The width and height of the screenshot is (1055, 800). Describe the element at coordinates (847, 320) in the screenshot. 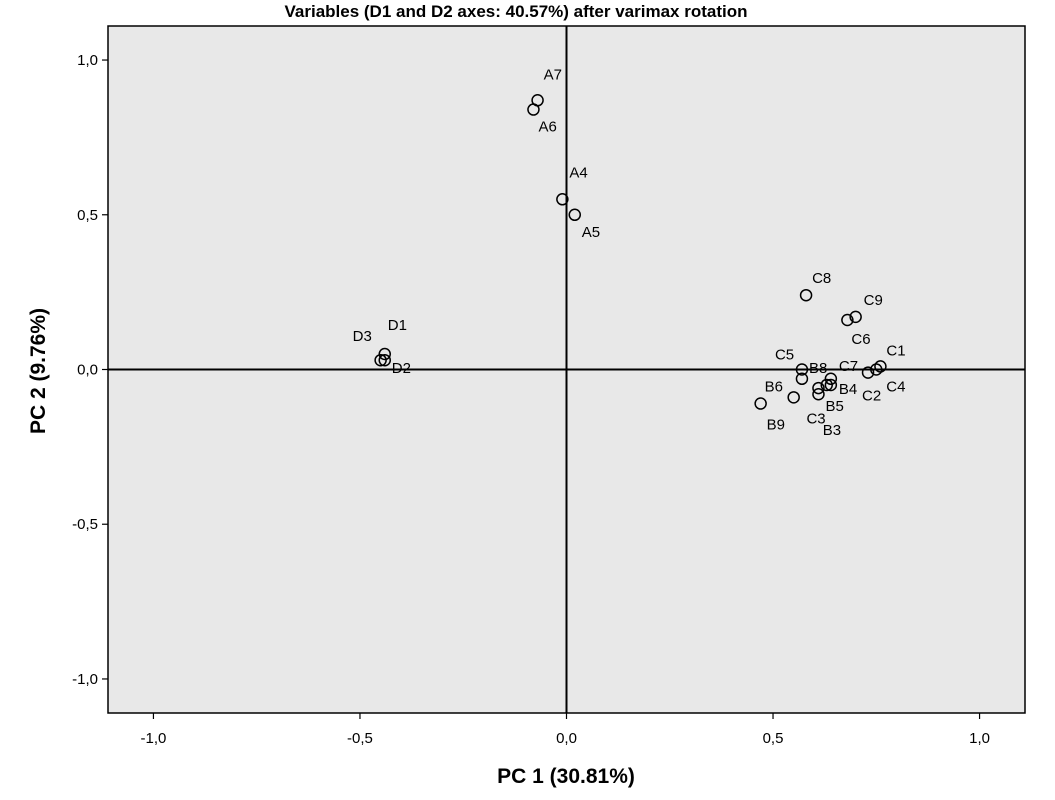

I see `point-c6` at that location.